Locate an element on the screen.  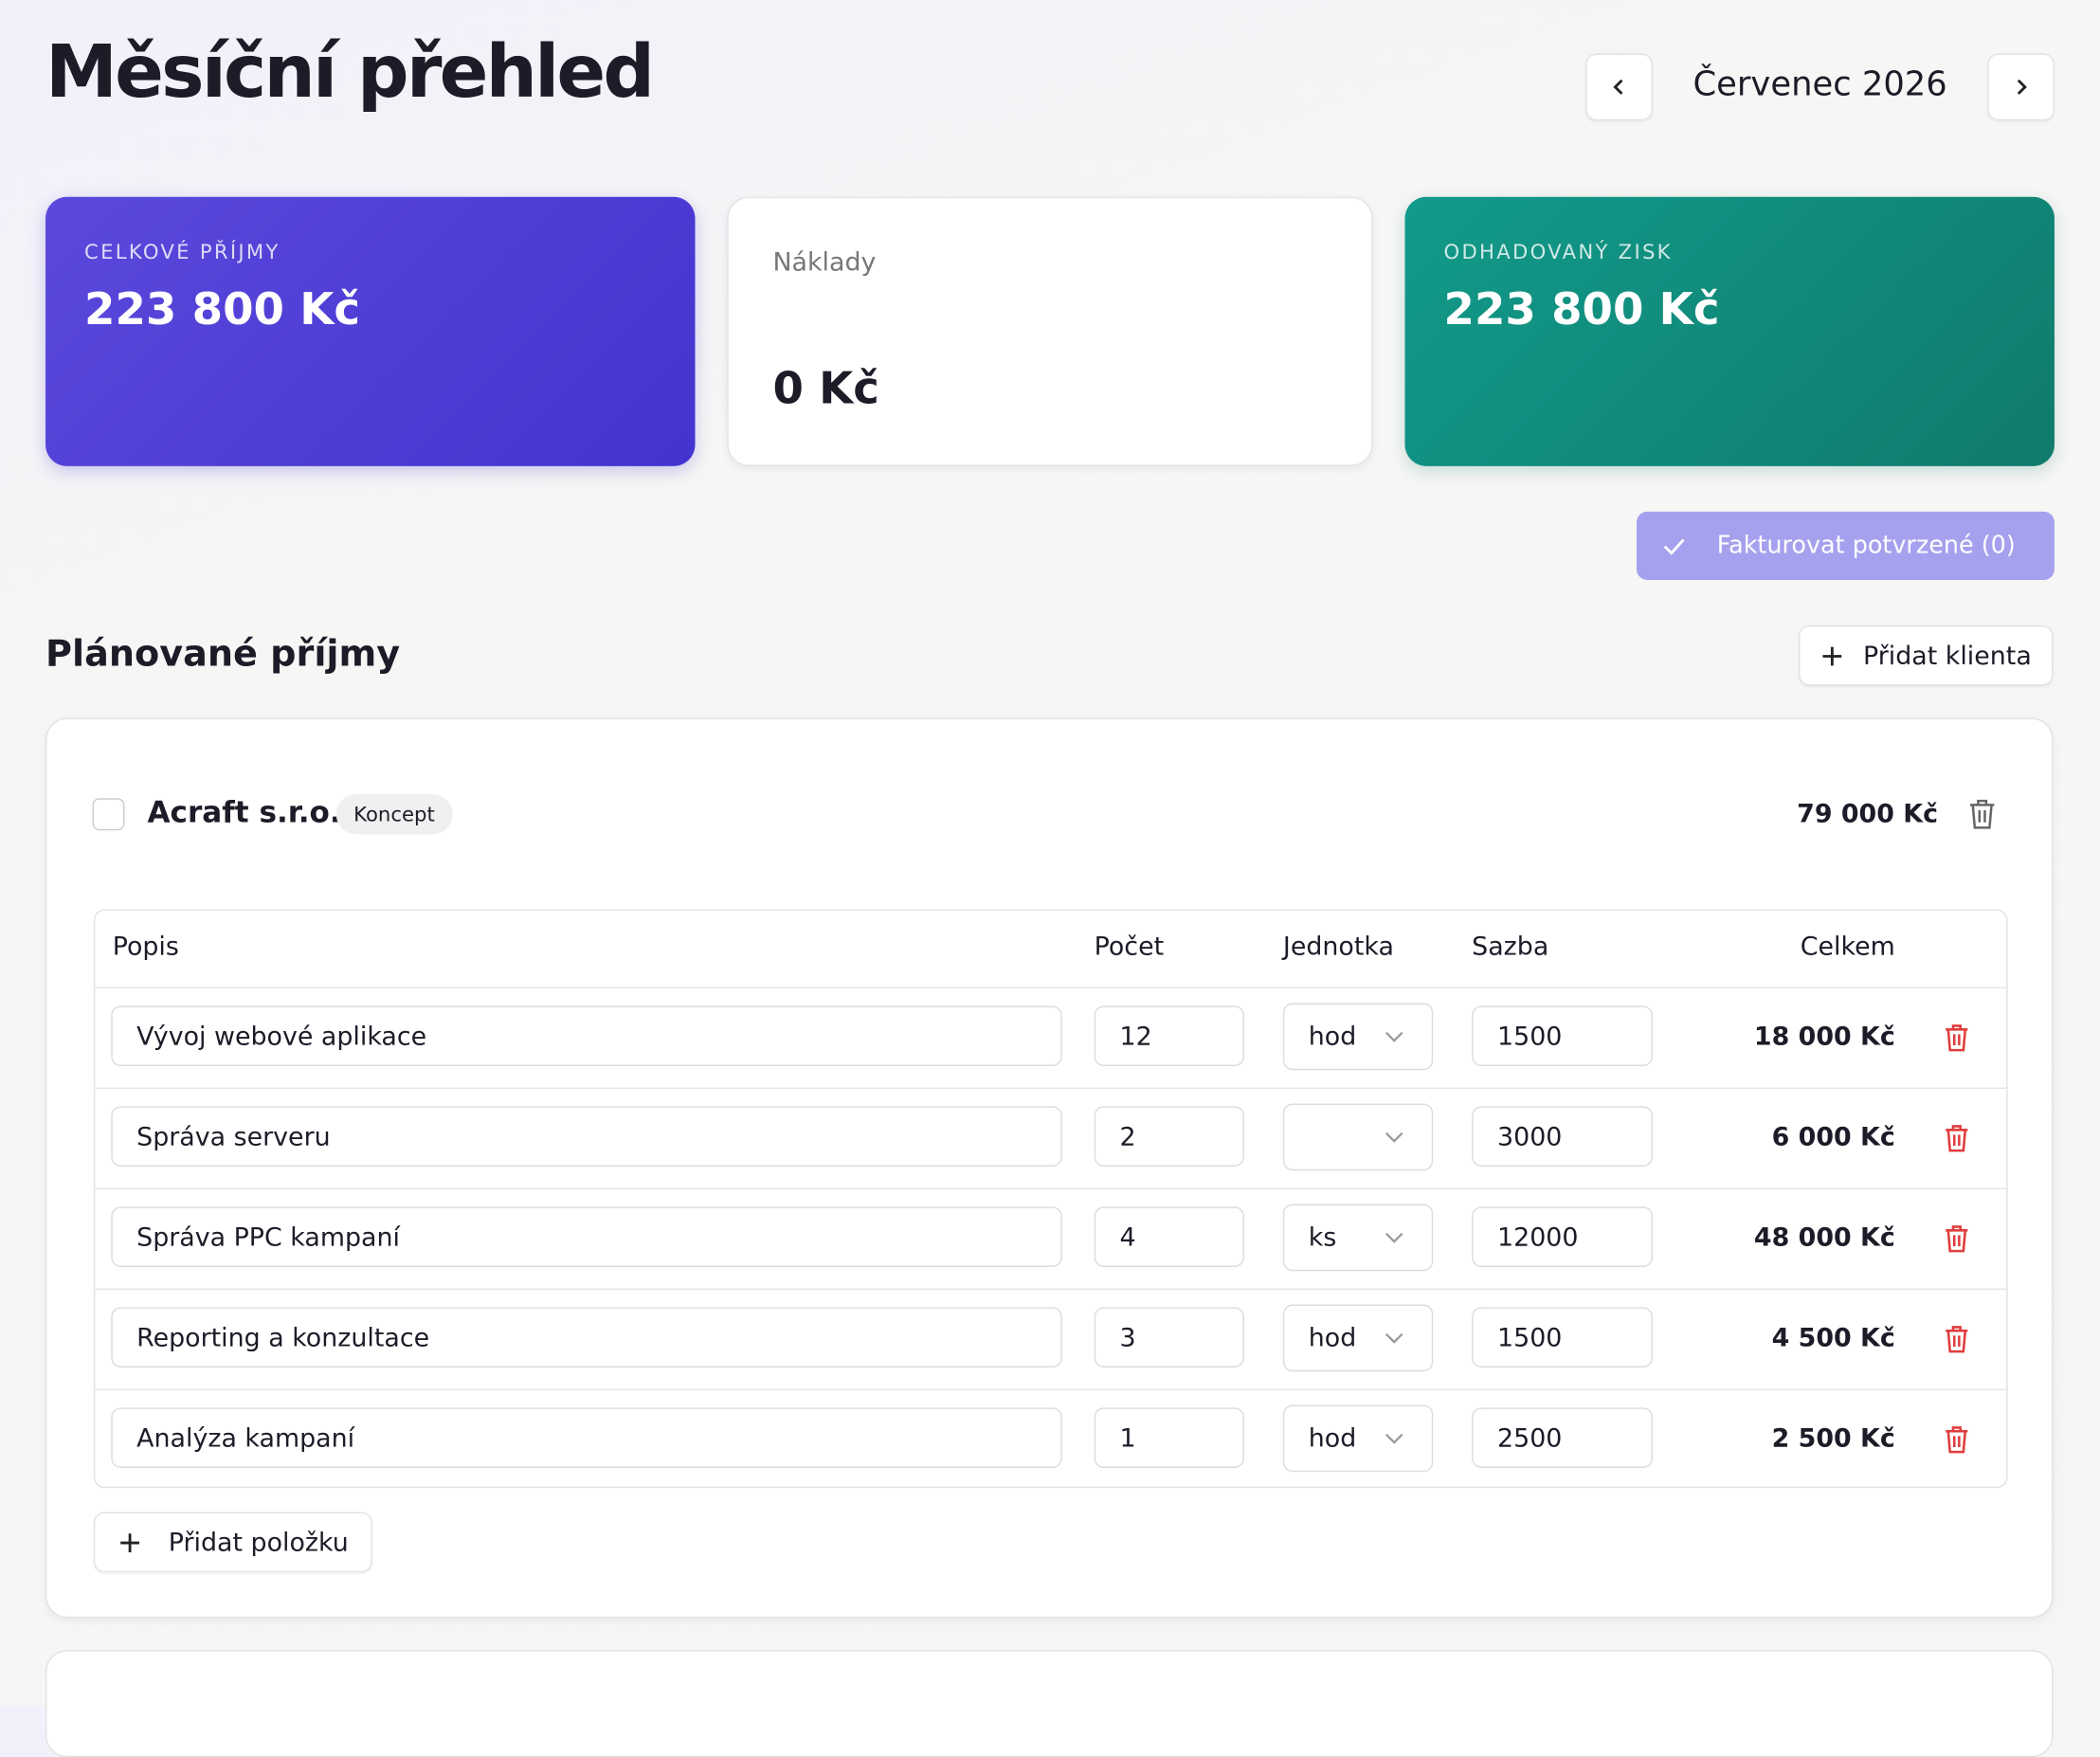
client-checkbox is located at coordinates (109, 815).